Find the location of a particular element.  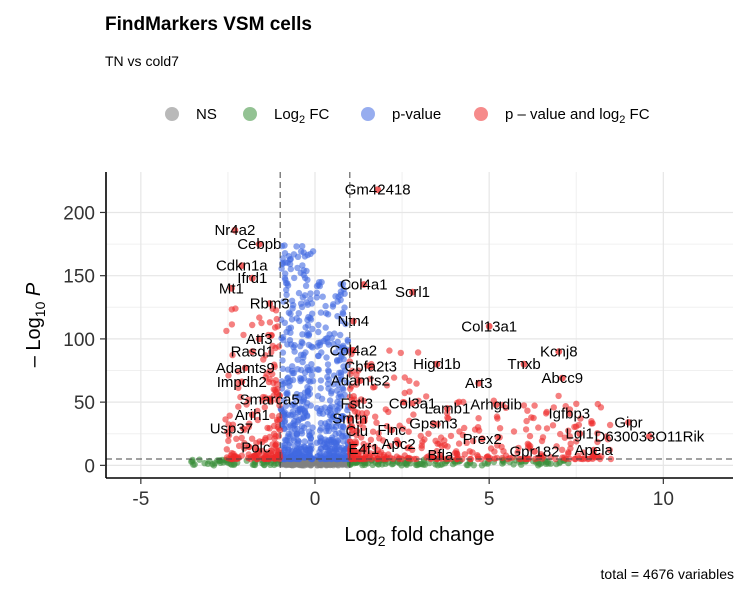

y-axis-title: – Log10 P is located at coordinates (35, 324).